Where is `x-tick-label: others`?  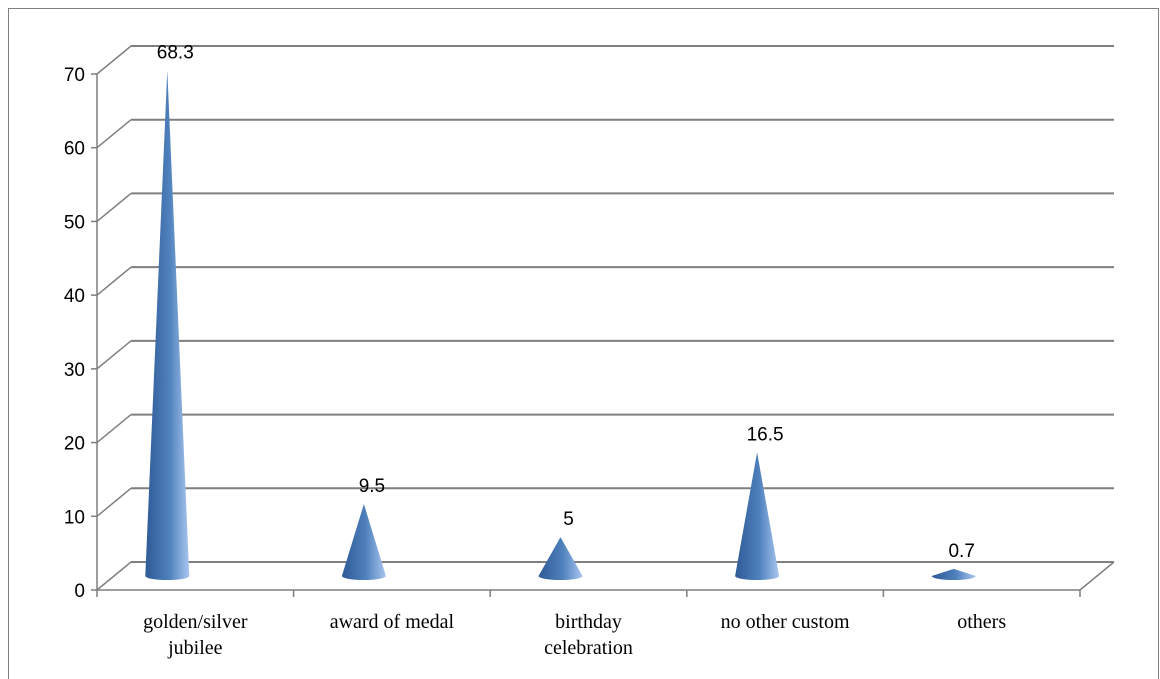 x-tick-label: others is located at coordinates (981, 622).